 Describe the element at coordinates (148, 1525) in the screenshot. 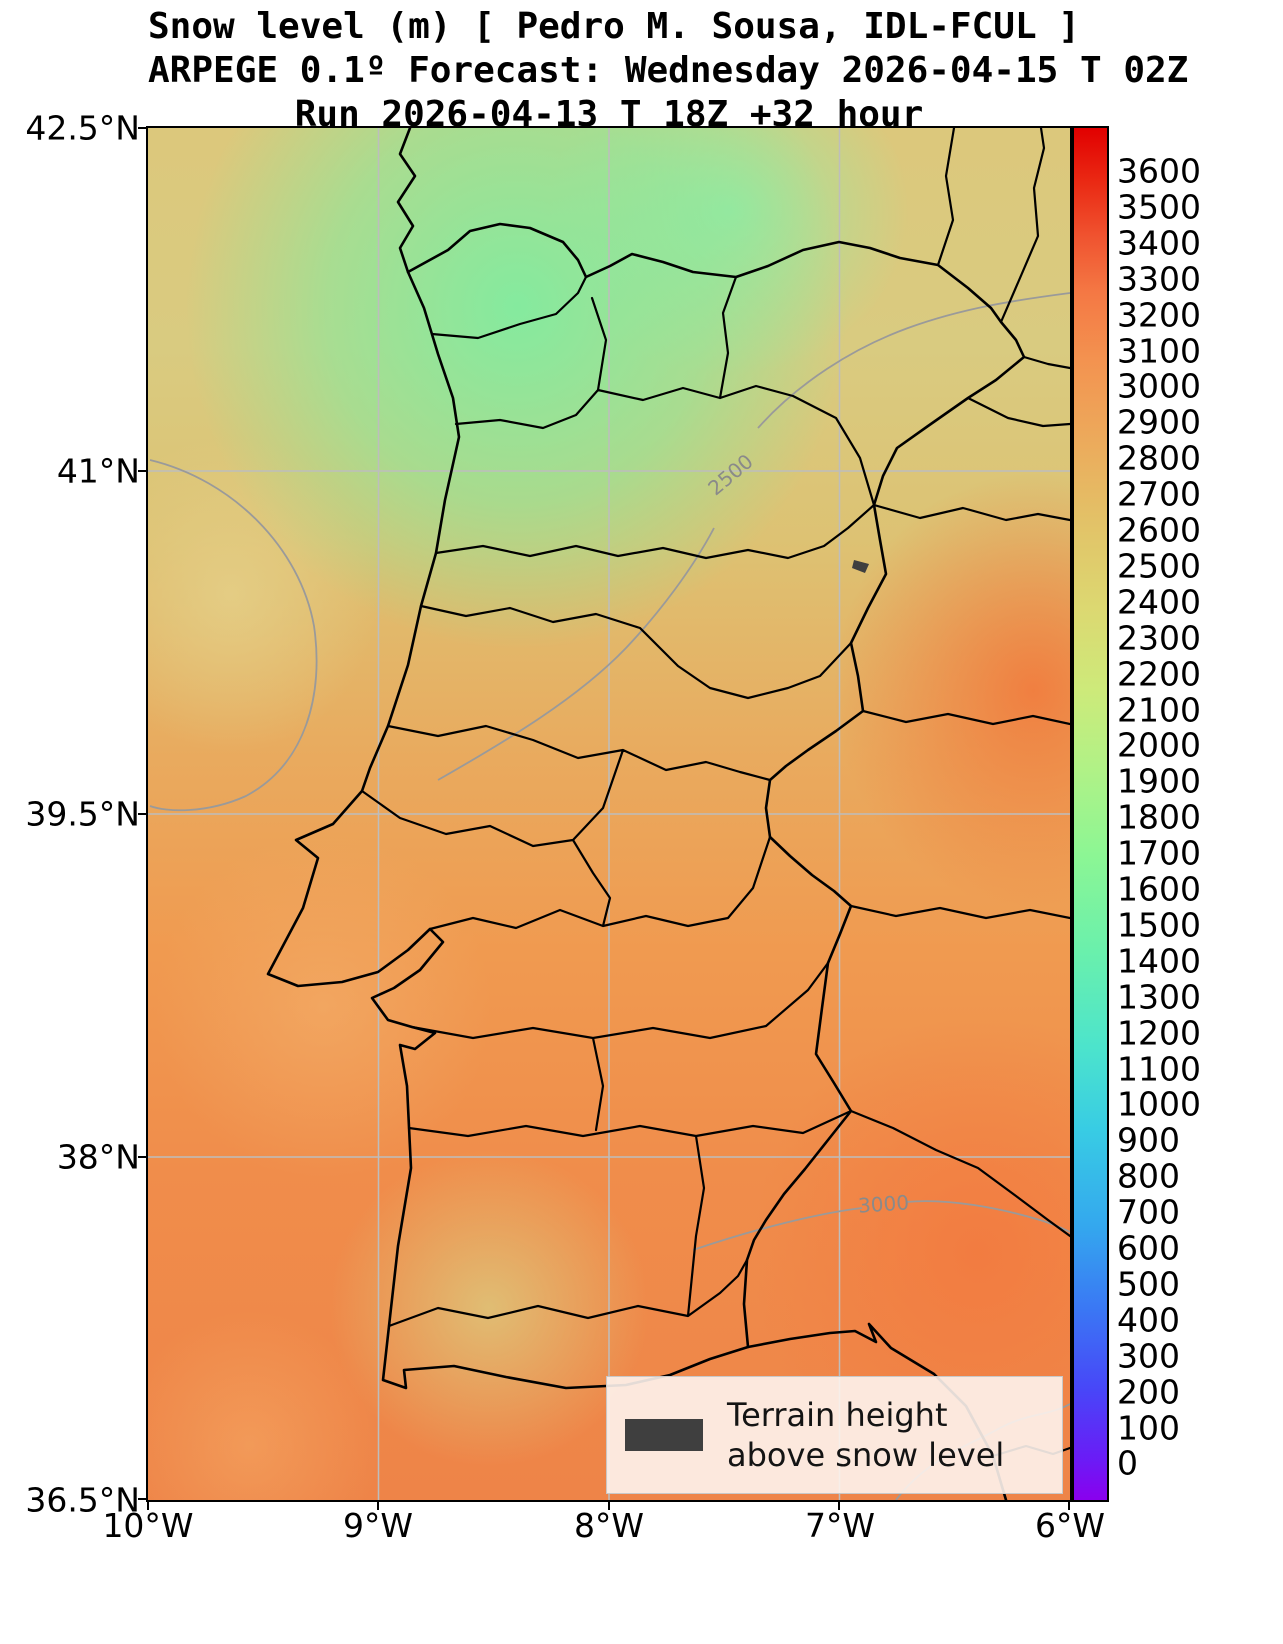

I see `x-tick-label-10w: 10°W` at that location.